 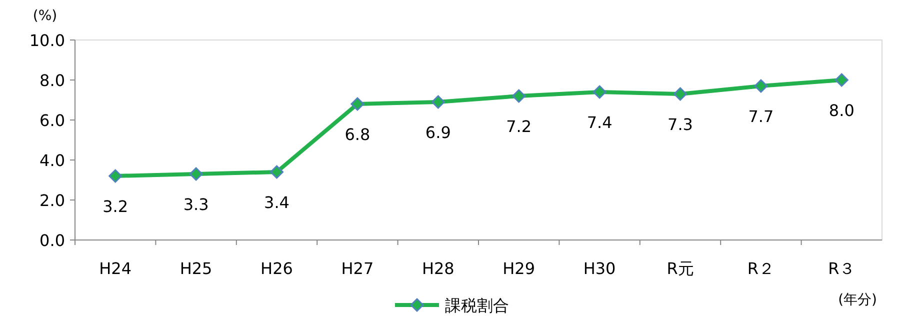 I want to click on legend-label: 課税割合, so click(x=477, y=305).